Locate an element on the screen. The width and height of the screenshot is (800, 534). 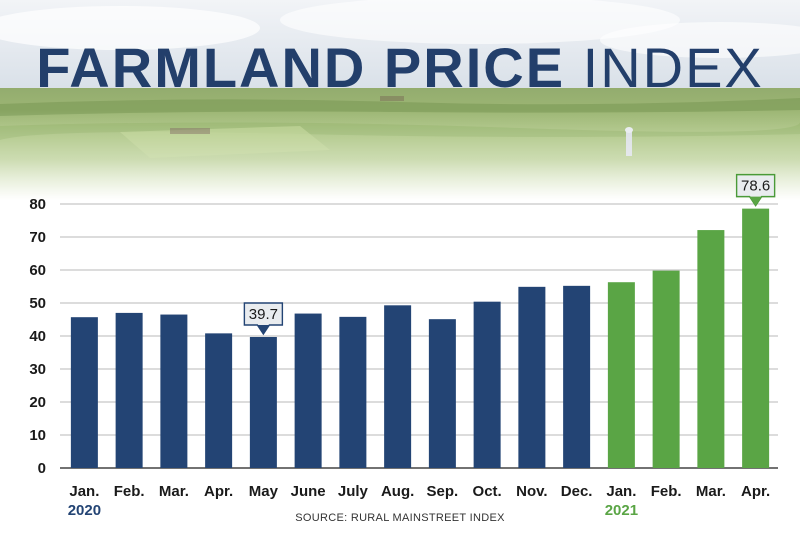
x-tick-label: Nov. is located at coordinates (531, 491).